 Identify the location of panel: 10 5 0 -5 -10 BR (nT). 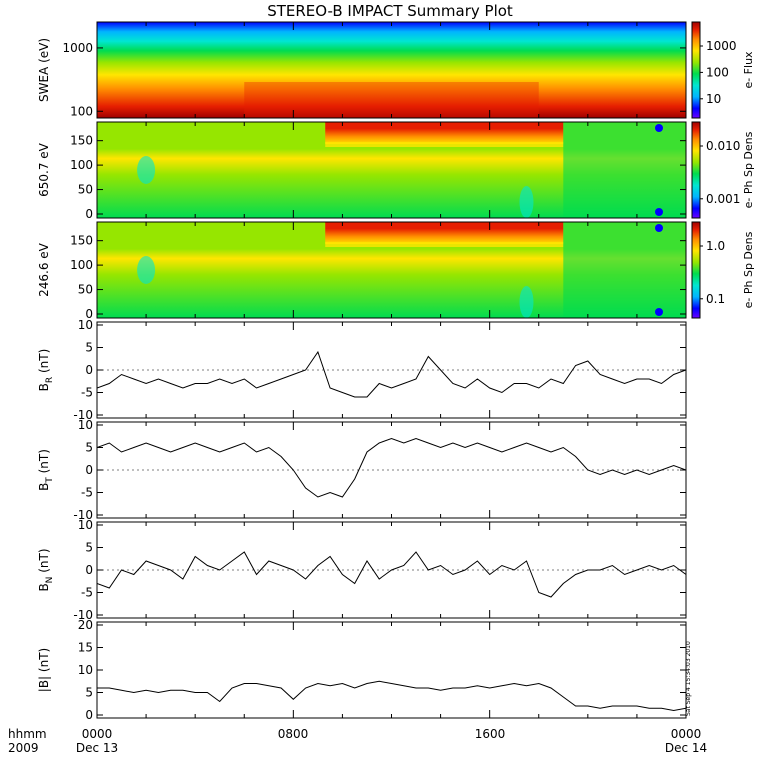
(362, 370).